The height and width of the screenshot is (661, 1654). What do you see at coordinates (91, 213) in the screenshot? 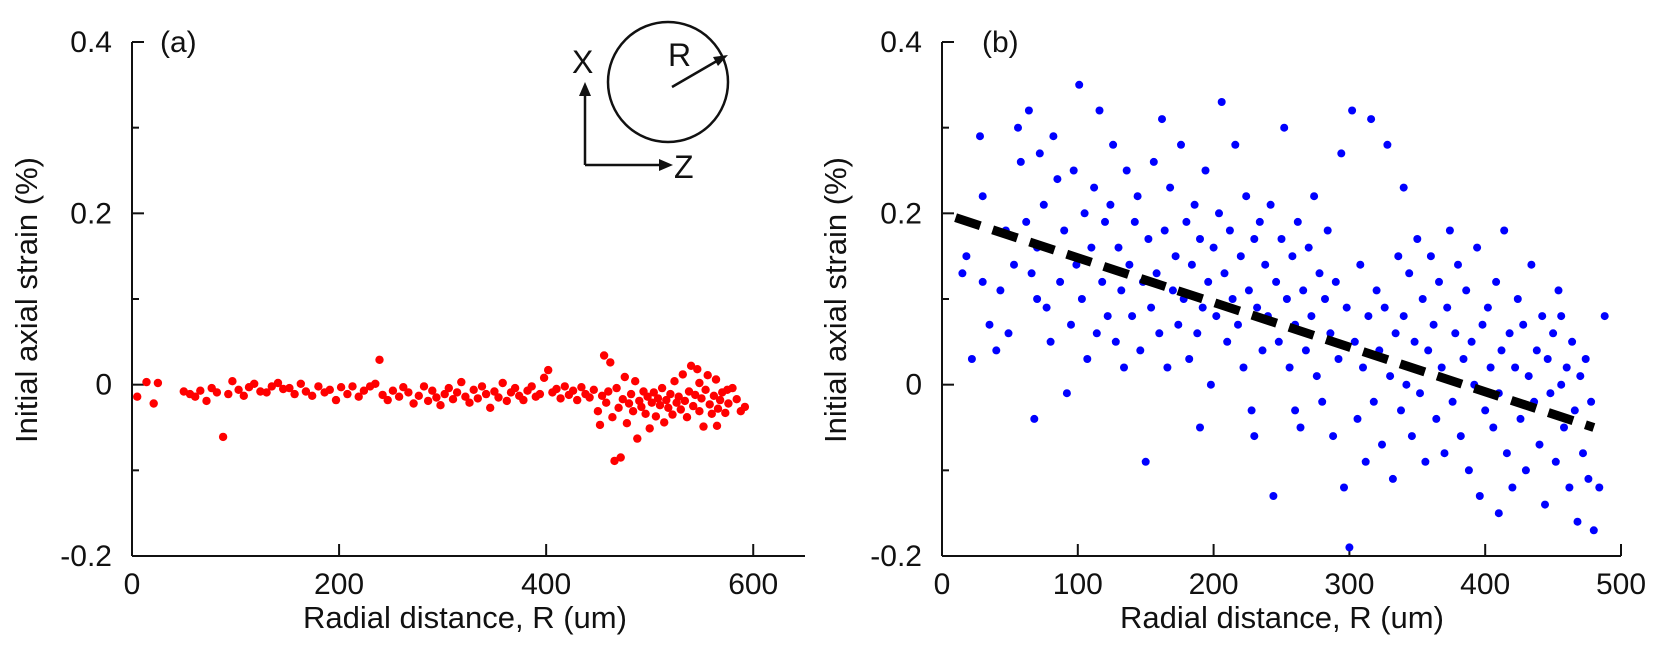
I see `y-tick-label: 0.2` at bounding box center [91, 213].